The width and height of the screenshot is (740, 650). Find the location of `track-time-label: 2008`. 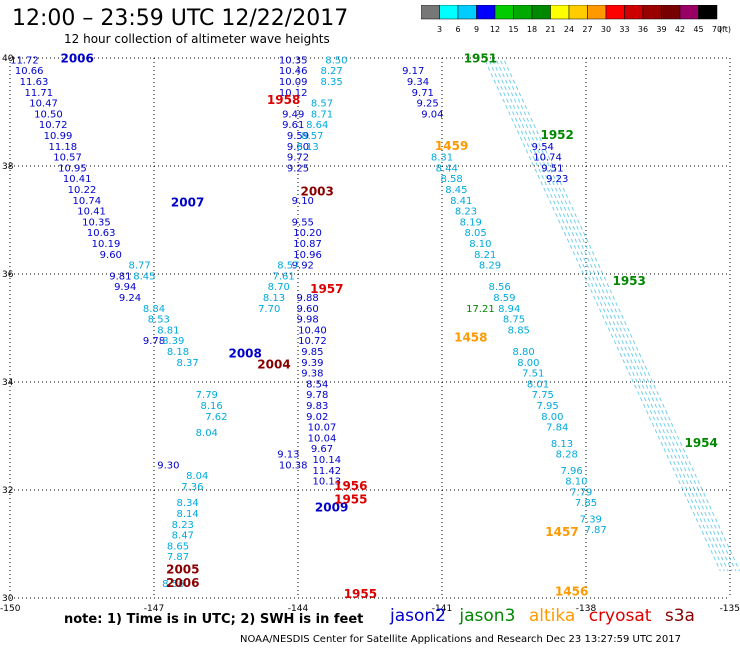

track-time-label: 2008 is located at coordinates (244, 354).